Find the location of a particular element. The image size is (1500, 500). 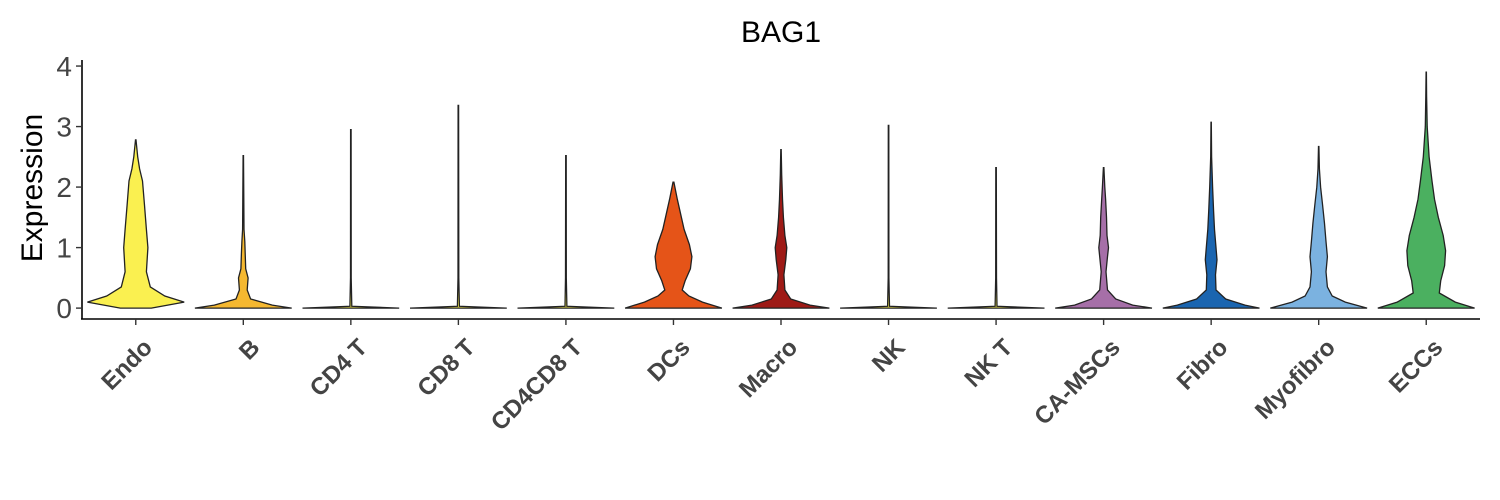

x-tick-label: Endo is located at coordinates (127, 365).